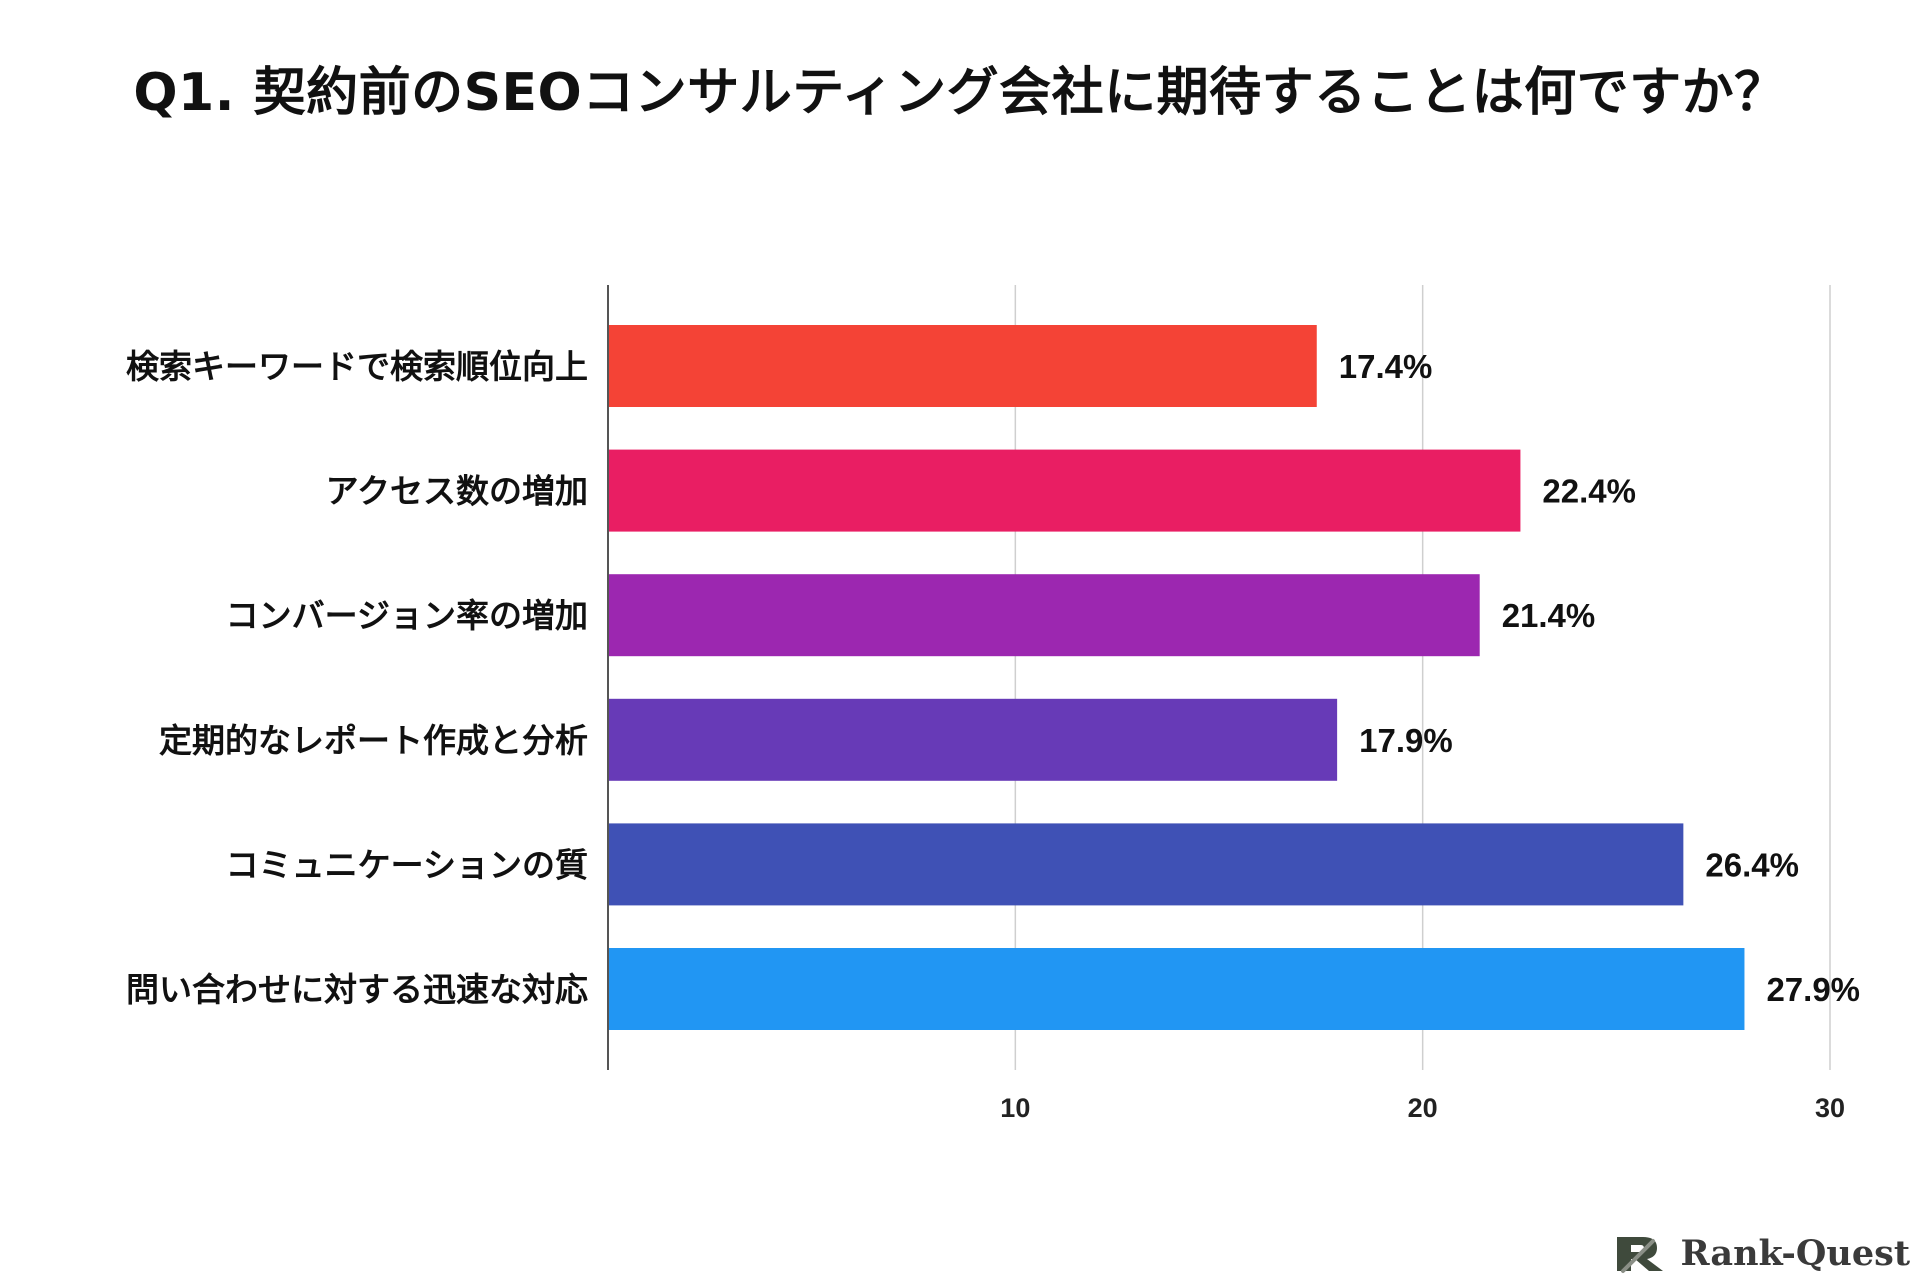 The width and height of the screenshot is (1920, 1280). I want to click on value-label: 21.4%, so click(1549, 615).